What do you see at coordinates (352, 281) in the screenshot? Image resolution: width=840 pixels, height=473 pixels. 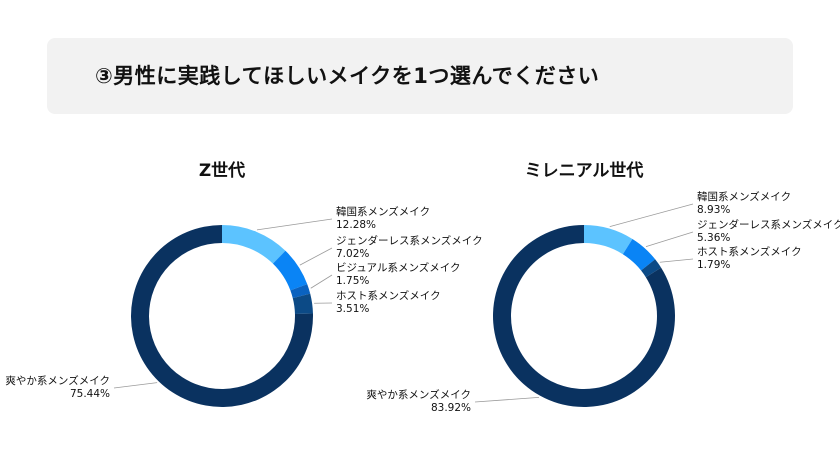 I see `slice-value: 1.75%` at bounding box center [352, 281].